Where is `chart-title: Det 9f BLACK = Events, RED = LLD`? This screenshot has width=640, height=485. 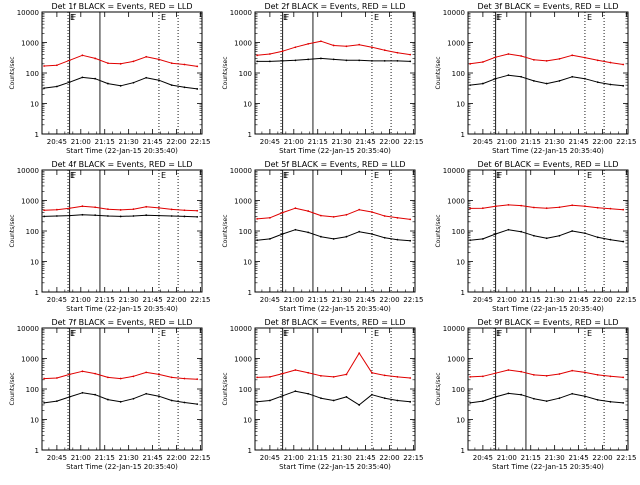 chart-title: Det 9f BLACK = Events, RED = LLD is located at coordinates (547, 322).